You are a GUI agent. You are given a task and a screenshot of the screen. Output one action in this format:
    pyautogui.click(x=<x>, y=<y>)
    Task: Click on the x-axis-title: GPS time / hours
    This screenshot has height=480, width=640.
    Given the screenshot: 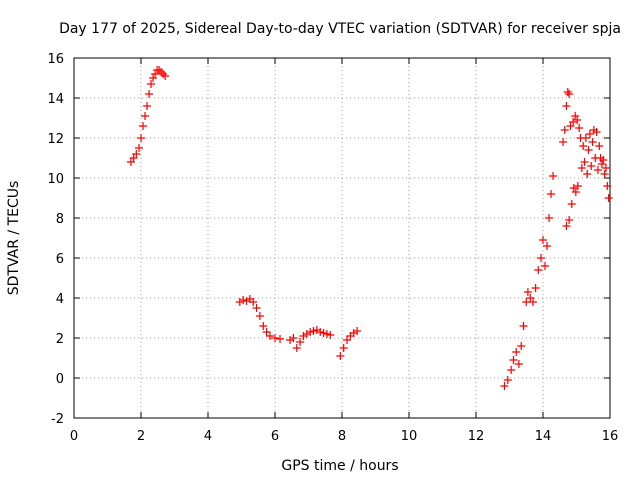 What is the action you would take?
    pyautogui.click(x=339, y=466)
    